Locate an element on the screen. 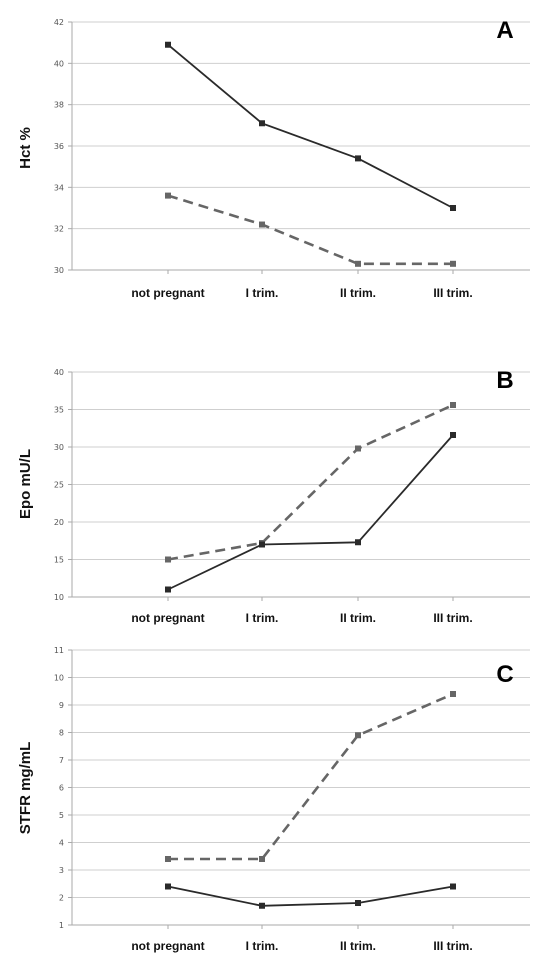 The height and width of the screenshot is (958, 549). y-tick-label: 35 is located at coordinates (59, 410).